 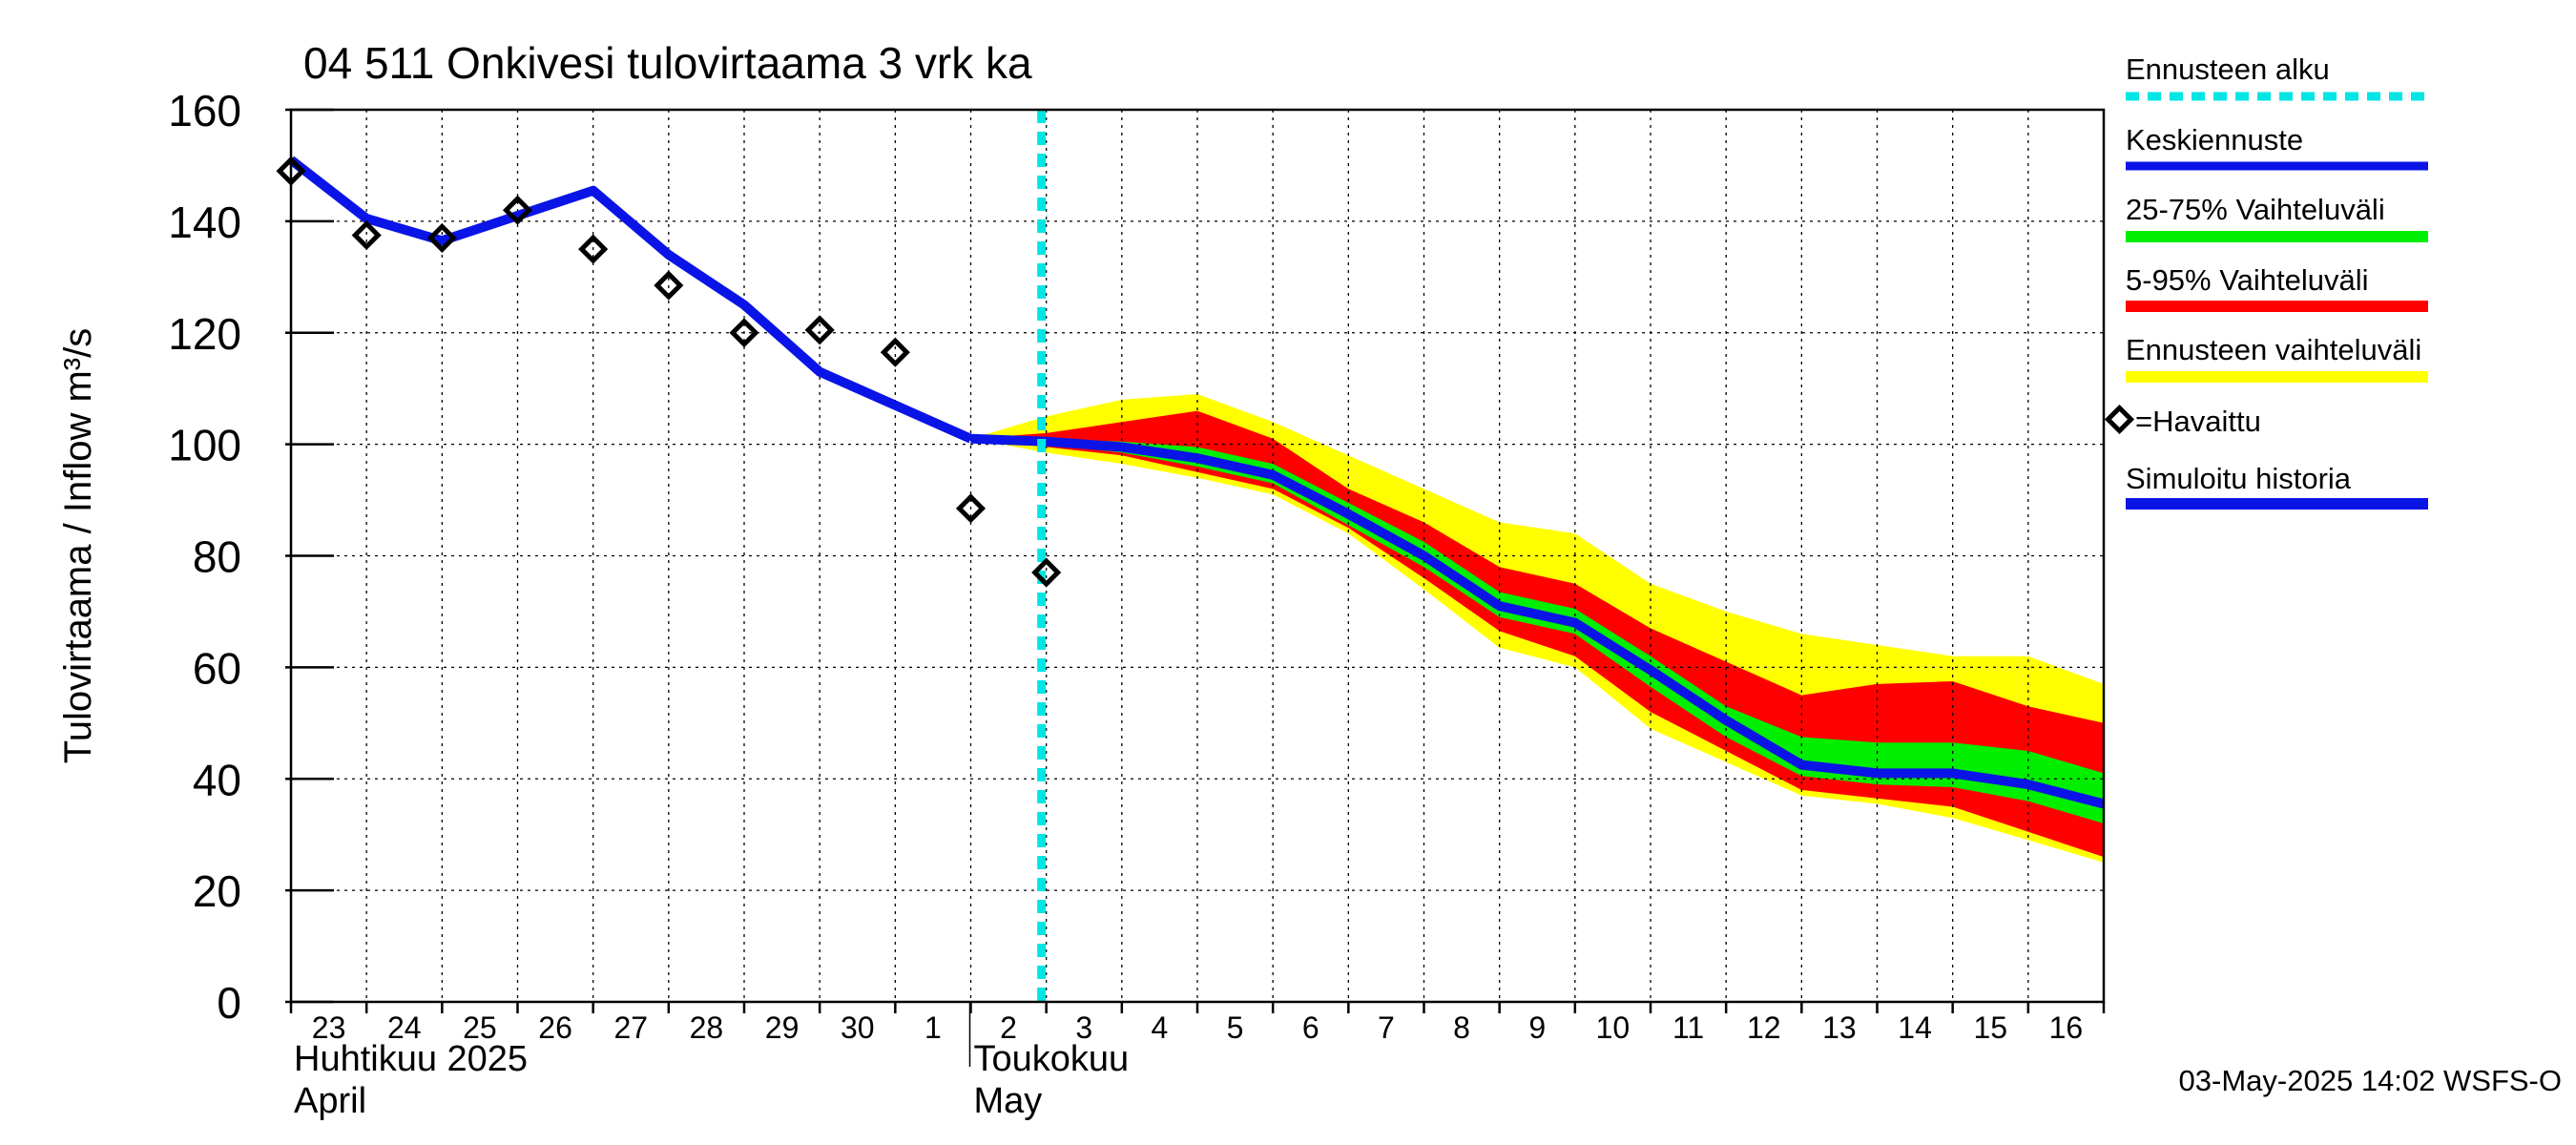 I want to click on x-tick-label: 30, so click(x=858, y=1027).